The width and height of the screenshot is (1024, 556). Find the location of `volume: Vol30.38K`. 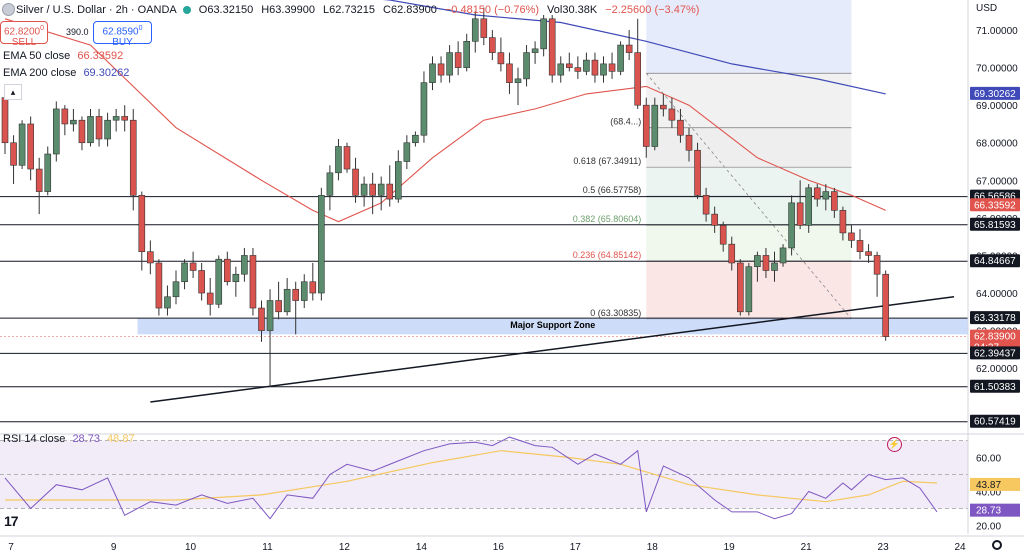

volume: Vol30.38K is located at coordinates (572, 10).